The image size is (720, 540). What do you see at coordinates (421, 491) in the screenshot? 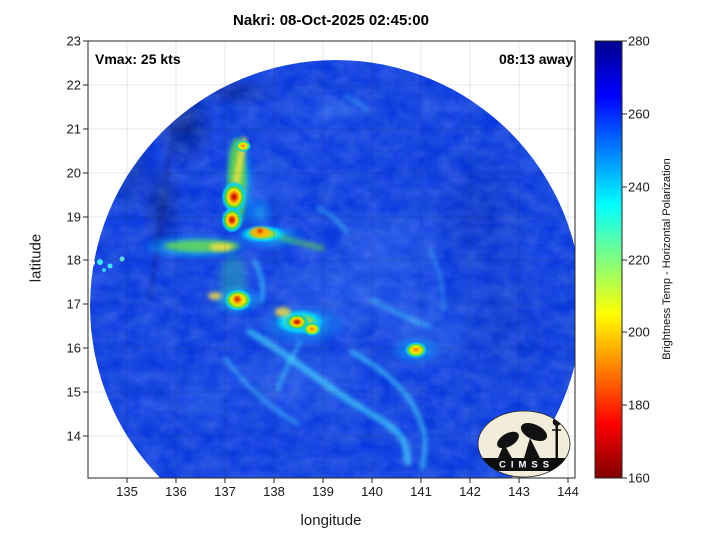
I see `x-tick-label: 141` at bounding box center [421, 491].